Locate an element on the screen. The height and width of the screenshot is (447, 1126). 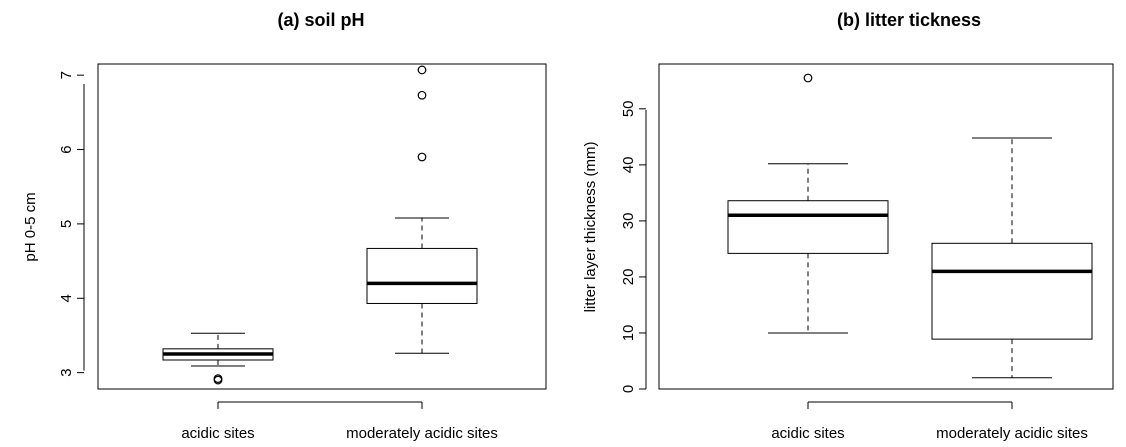
y-axis-label: pH 0-5 cm is located at coordinates (30, 226).